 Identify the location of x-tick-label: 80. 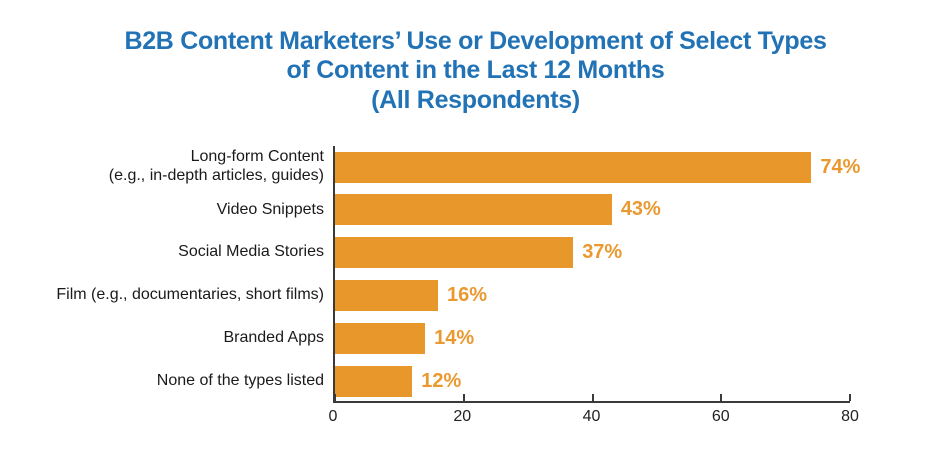
(850, 416).